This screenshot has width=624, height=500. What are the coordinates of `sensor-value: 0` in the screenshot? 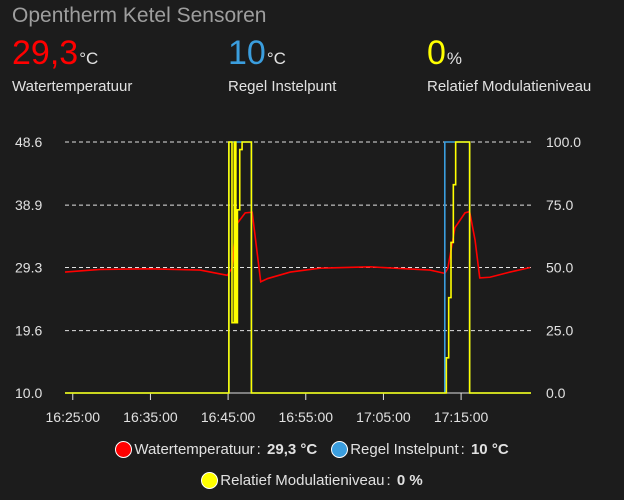 It's located at (436, 53).